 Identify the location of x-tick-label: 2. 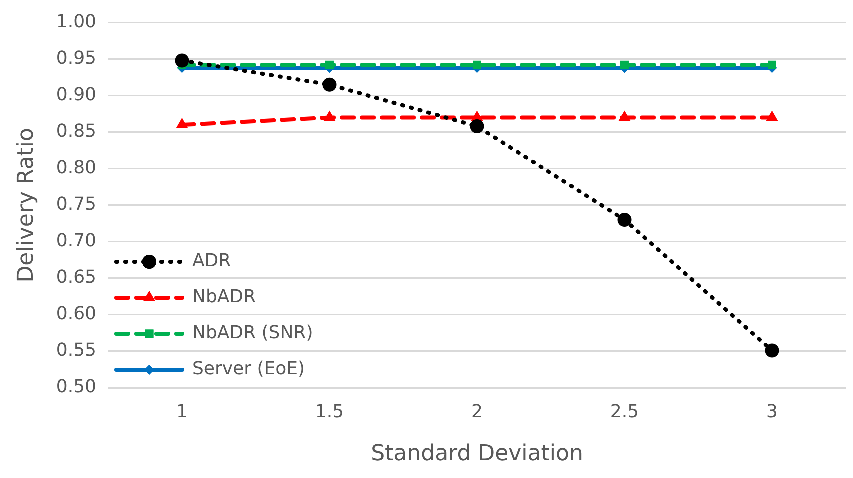
(477, 411).